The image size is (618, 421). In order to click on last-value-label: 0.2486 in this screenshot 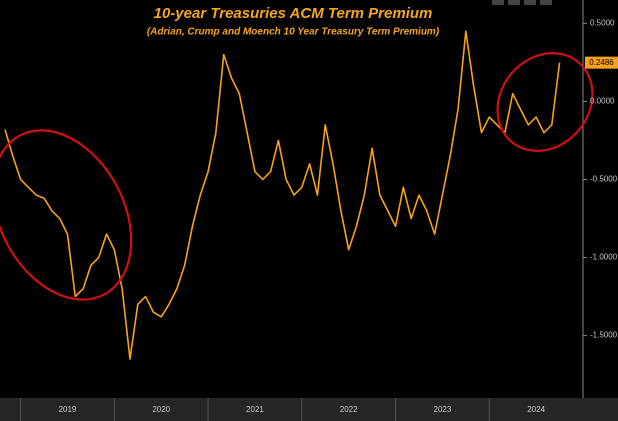, I will do `click(601, 62)`.